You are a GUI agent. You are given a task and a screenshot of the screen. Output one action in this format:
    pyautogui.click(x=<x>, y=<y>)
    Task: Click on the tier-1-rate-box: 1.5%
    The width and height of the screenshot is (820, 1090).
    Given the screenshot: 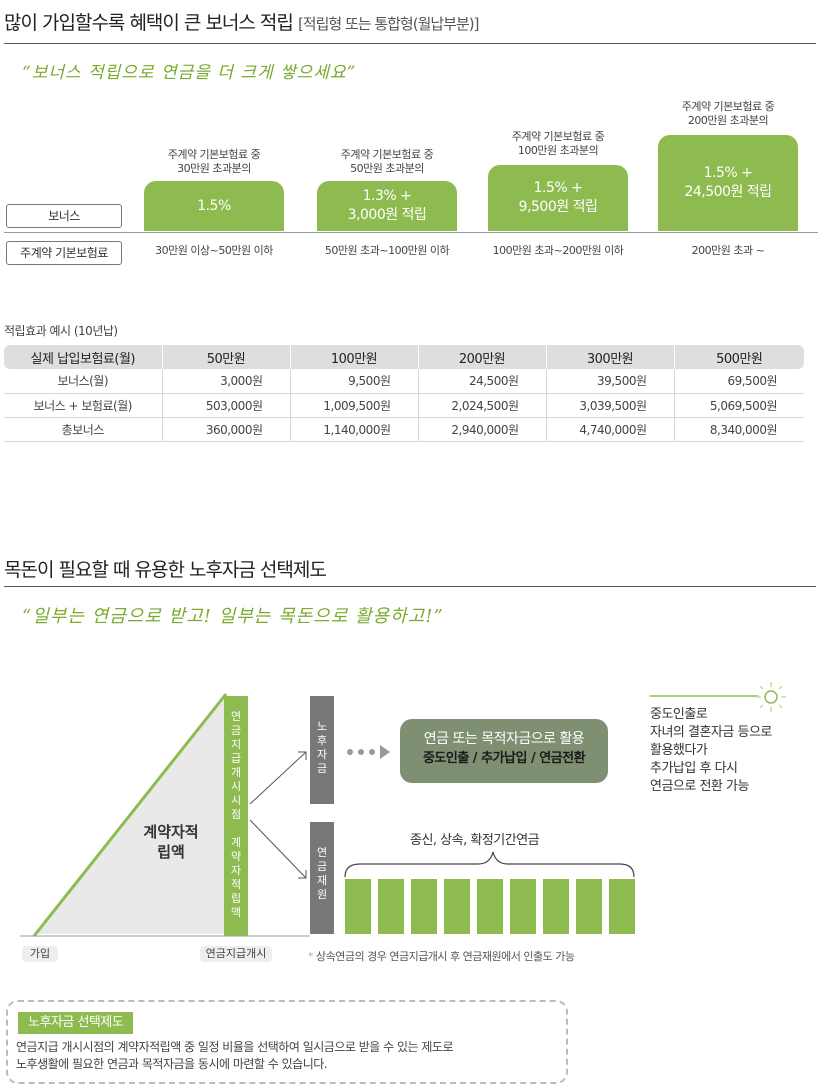 What is the action you would take?
    pyautogui.click(x=214, y=206)
    